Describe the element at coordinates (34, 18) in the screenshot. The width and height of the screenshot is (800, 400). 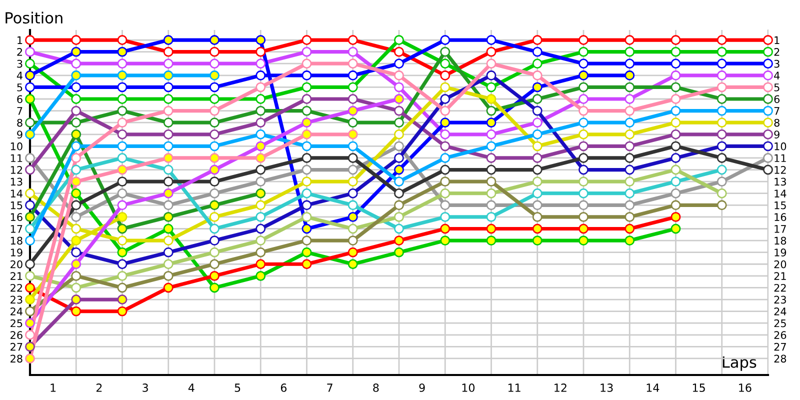
I see `y-axis-title: Position` at that location.